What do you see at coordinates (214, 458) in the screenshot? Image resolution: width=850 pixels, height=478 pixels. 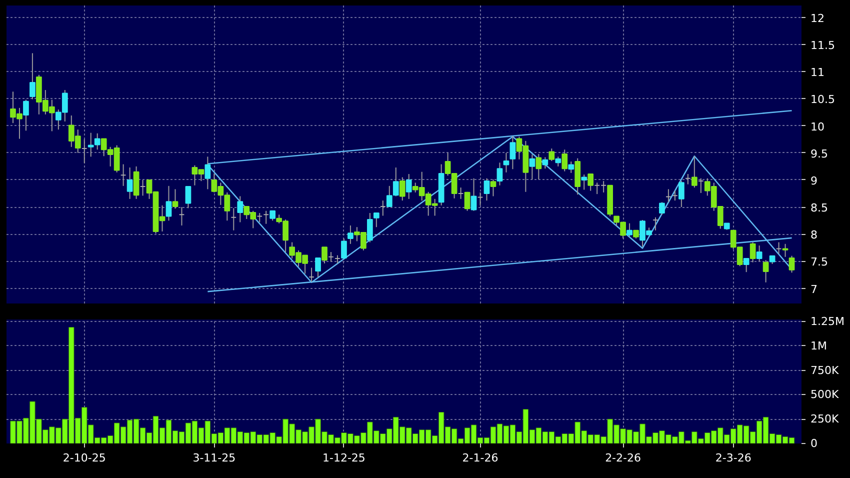 I see `x-tick-label: 3-11-25` at bounding box center [214, 458].